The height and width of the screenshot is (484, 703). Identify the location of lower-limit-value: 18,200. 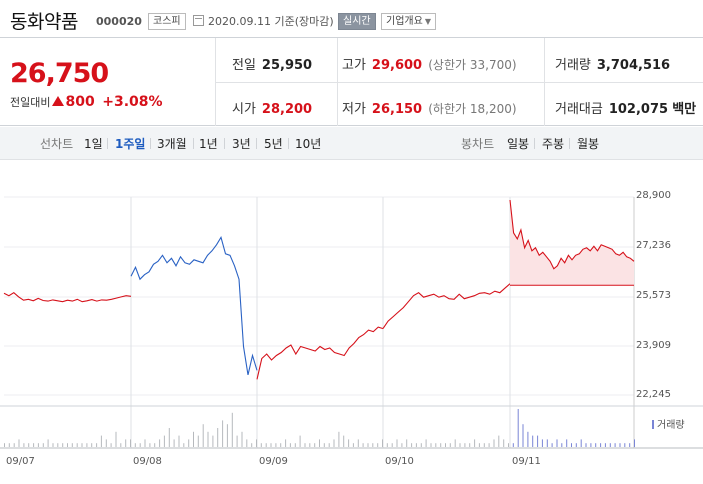
(490, 109).